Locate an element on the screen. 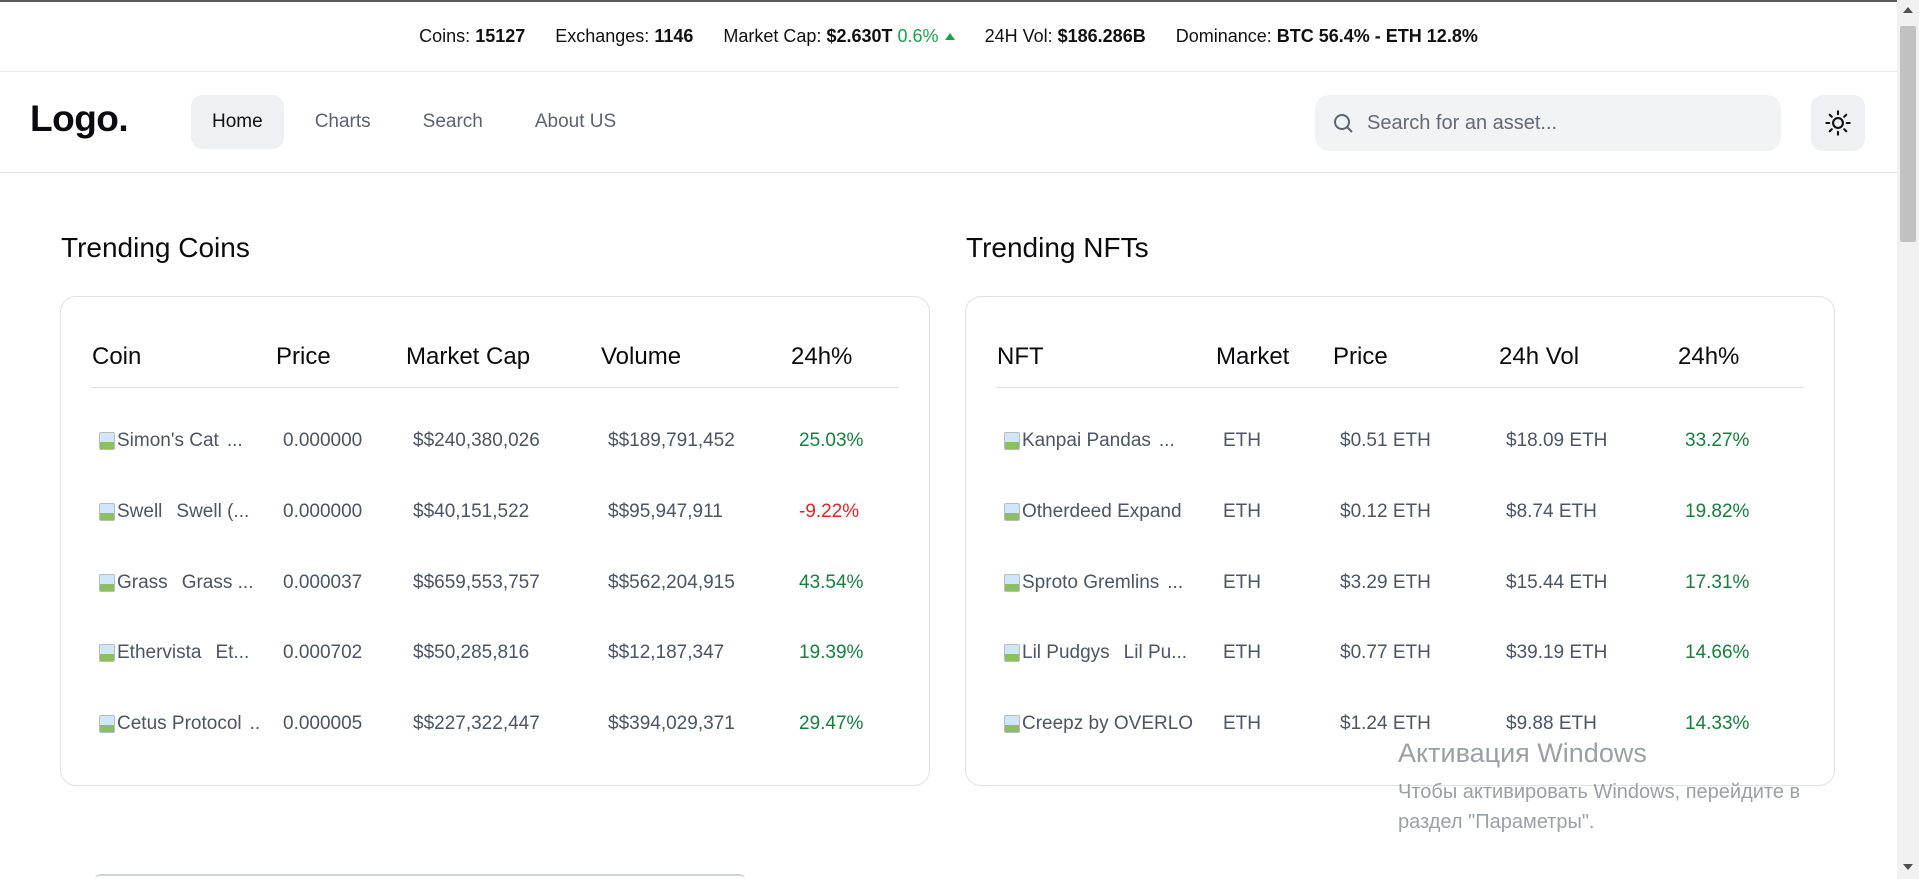 This screenshot has width=1919, height=879. nfts-header-nft: NFT is located at coordinates (1020, 356).